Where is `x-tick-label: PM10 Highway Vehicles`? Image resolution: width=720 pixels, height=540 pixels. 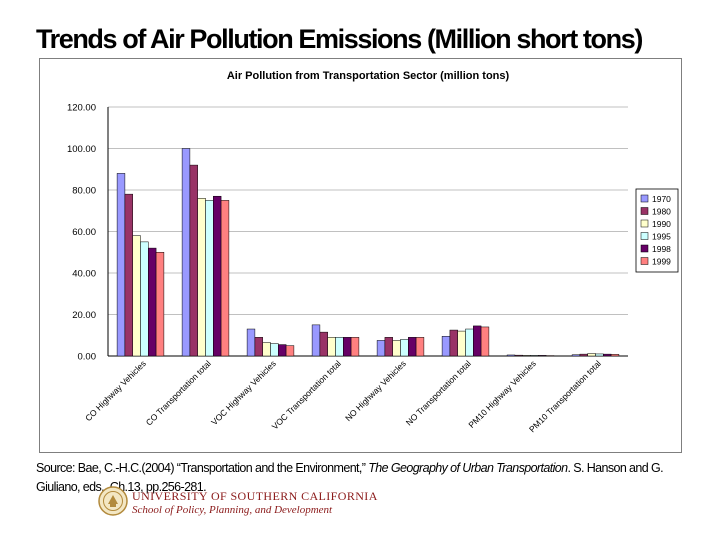 x-tick-label: PM10 Highway Vehicles is located at coordinates (502, 394).